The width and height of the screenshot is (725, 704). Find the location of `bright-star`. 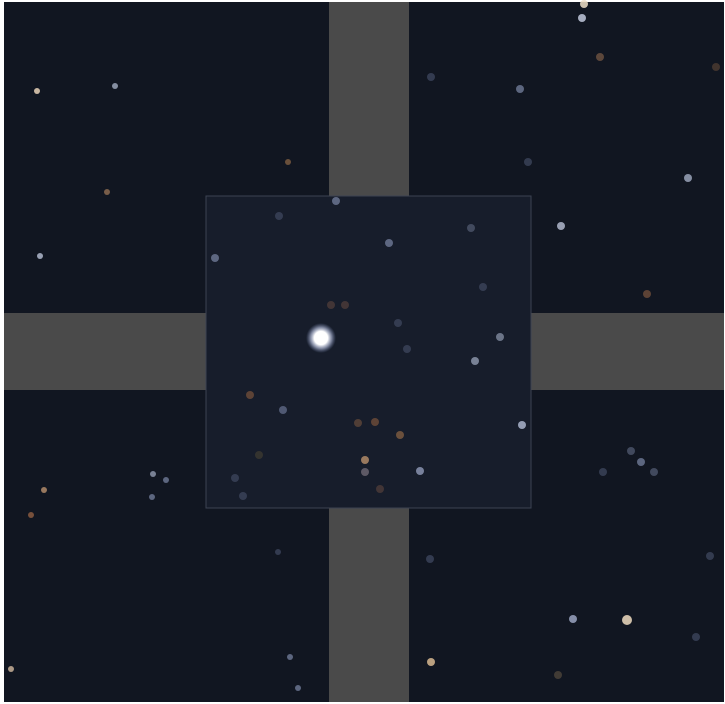

bright-star is located at coordinates (321, 338).